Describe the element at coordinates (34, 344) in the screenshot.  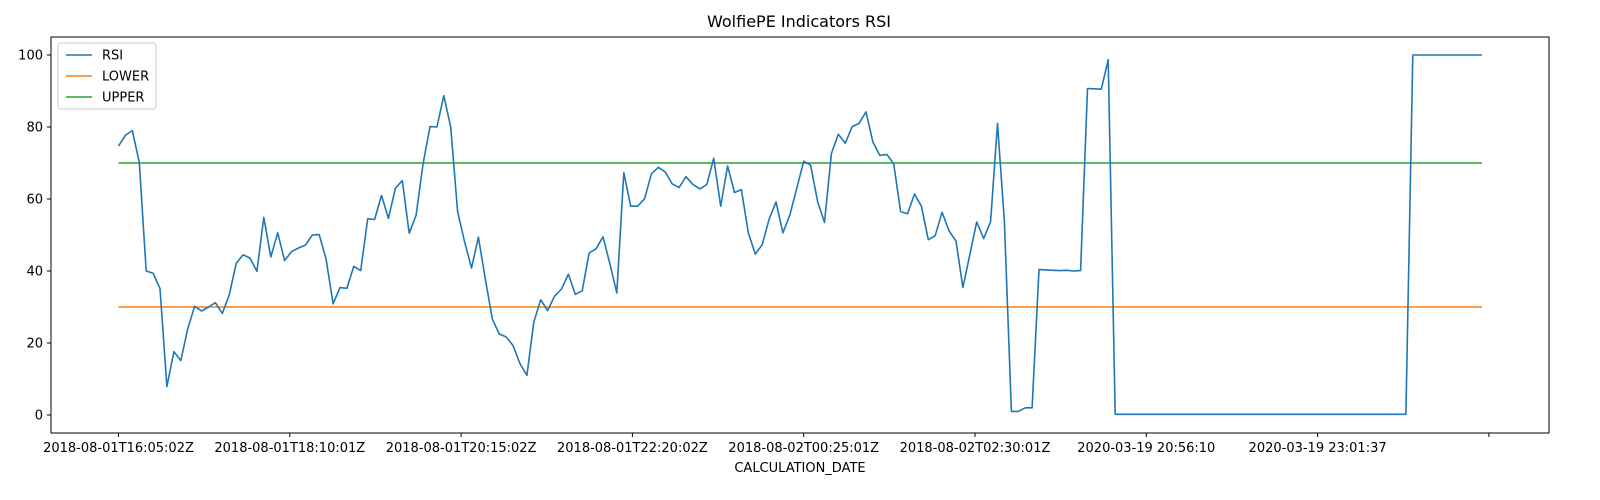
I see `y-tick-label: 20` at that location.